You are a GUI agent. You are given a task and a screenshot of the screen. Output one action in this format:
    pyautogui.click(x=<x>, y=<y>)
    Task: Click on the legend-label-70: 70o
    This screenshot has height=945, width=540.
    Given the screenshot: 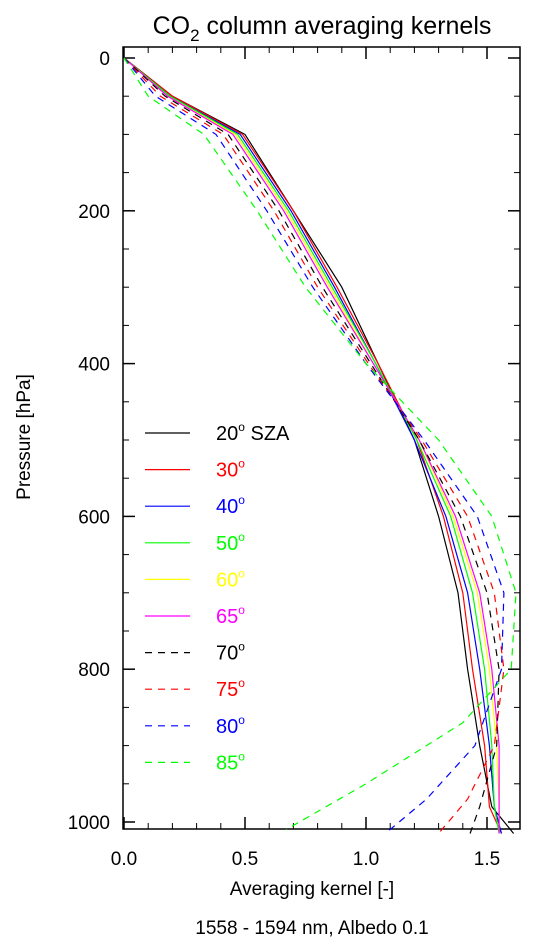 What is the action you would take?
    pyautogui.click(x=230, y=652)
    